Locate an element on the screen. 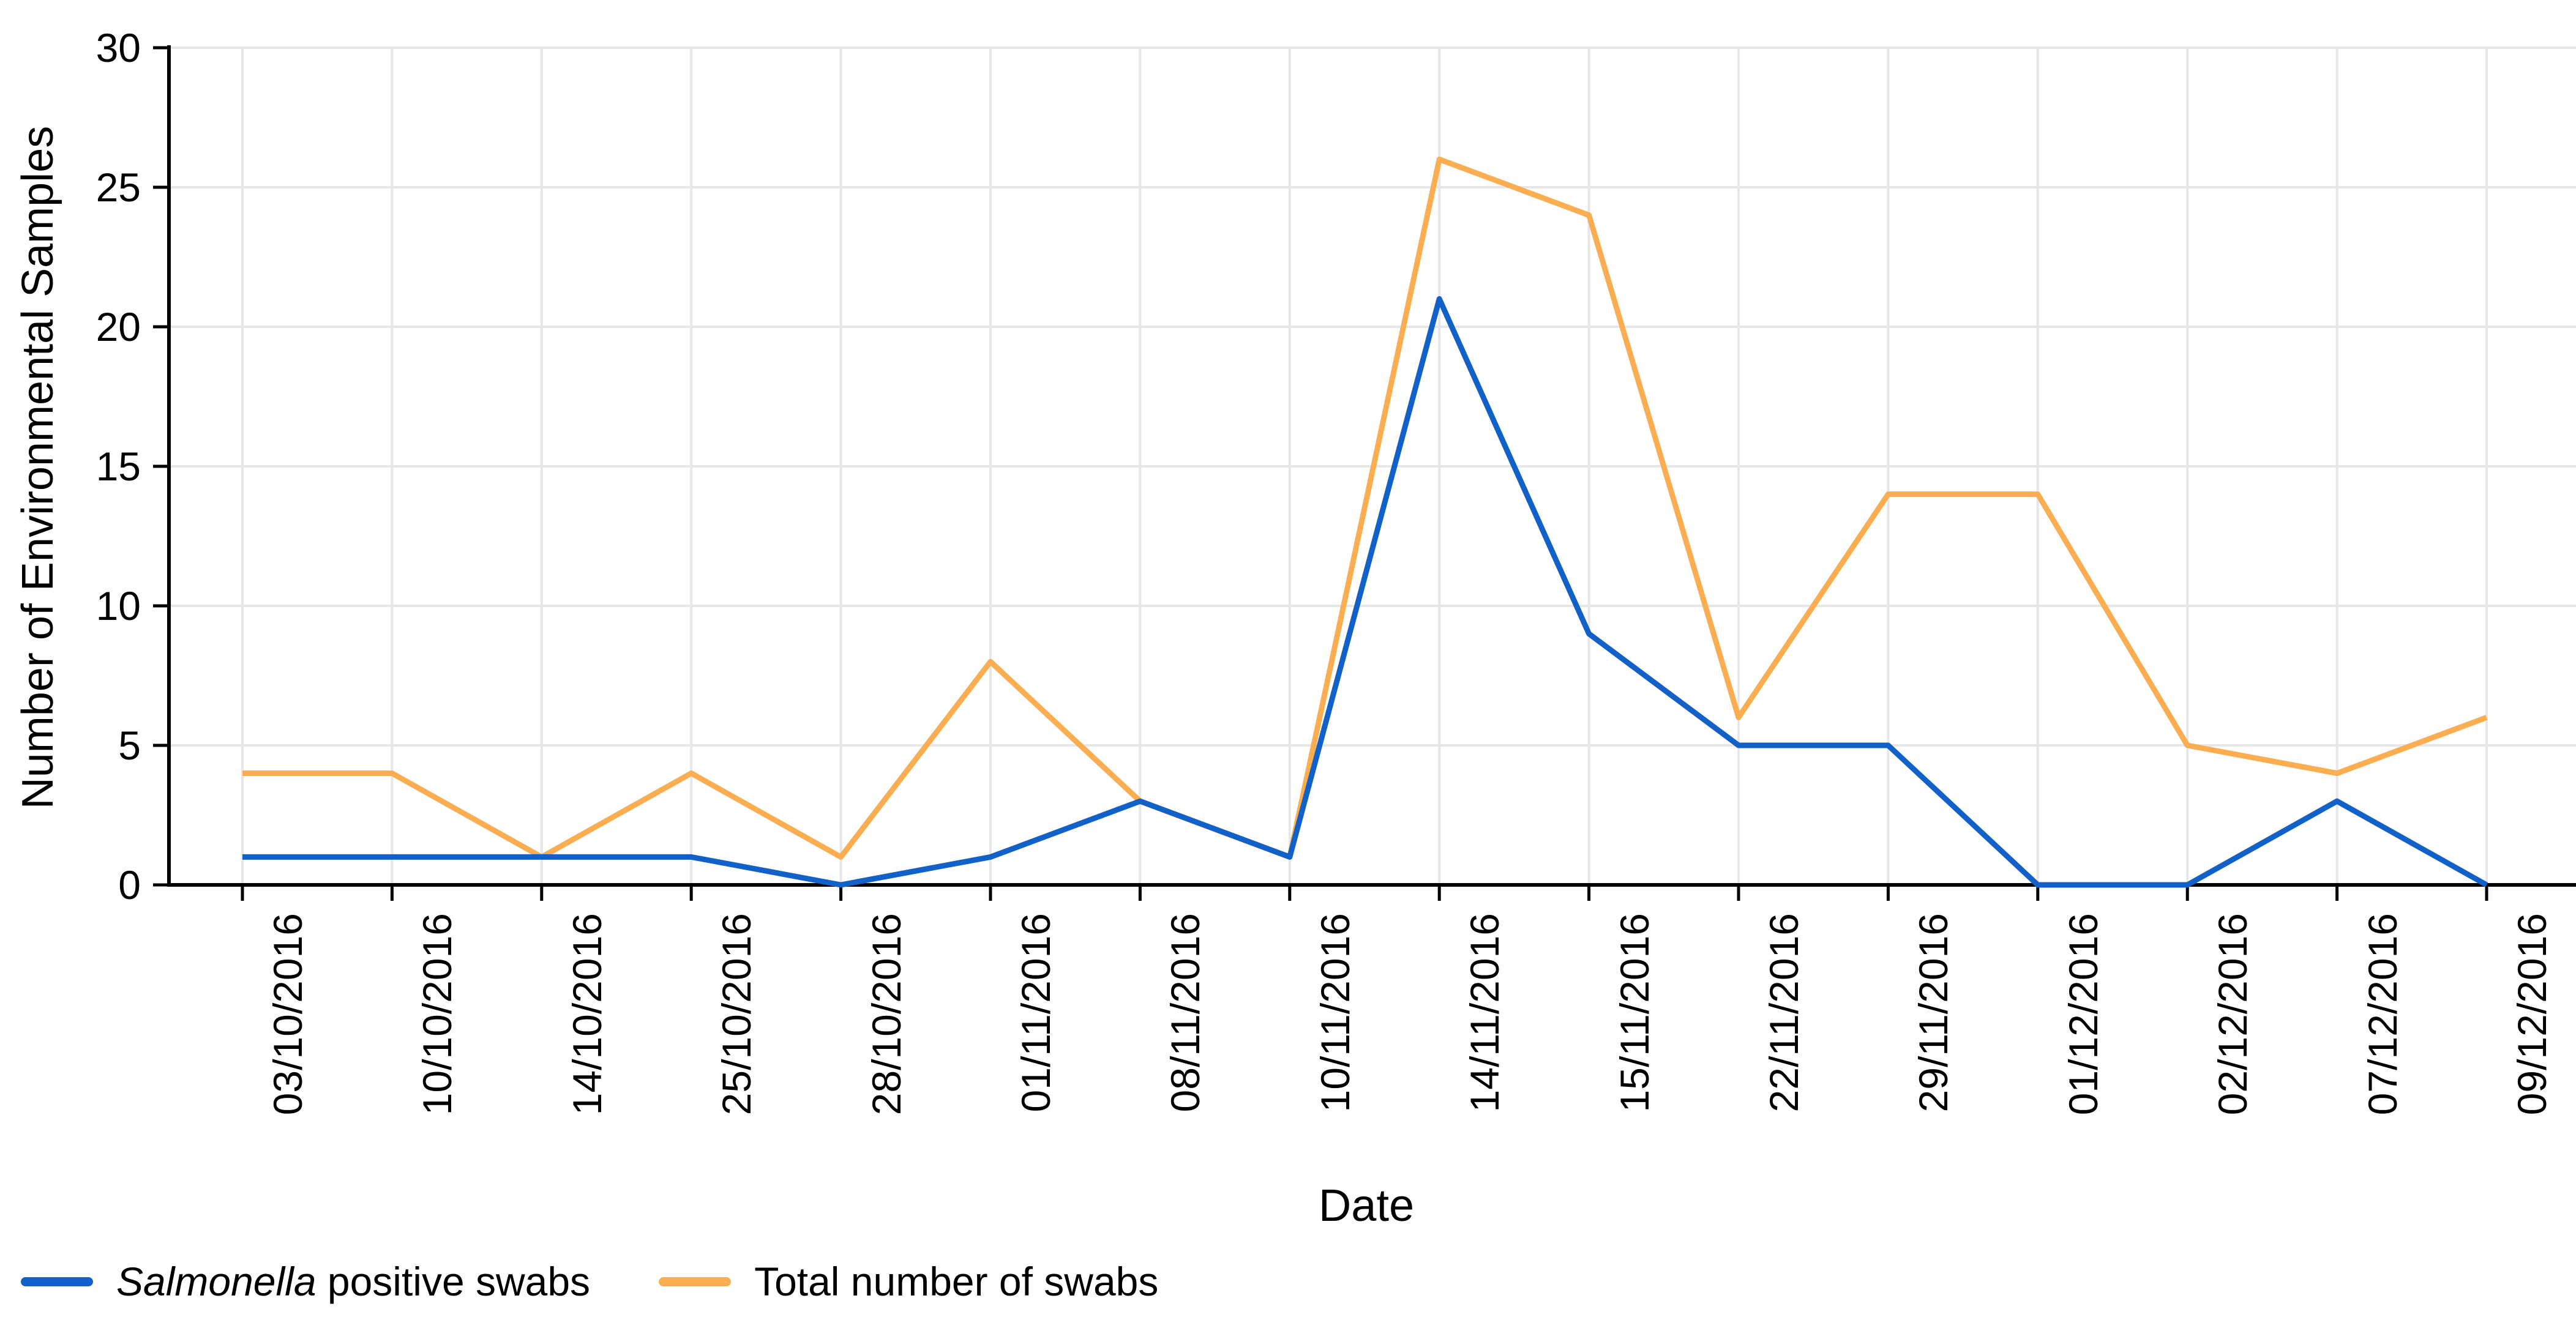 Image resolution: width=2576 pixels, height=1320 pixels. x-axis-tick-label: 09/12/2016 is located at coordinates (2532, 1014).